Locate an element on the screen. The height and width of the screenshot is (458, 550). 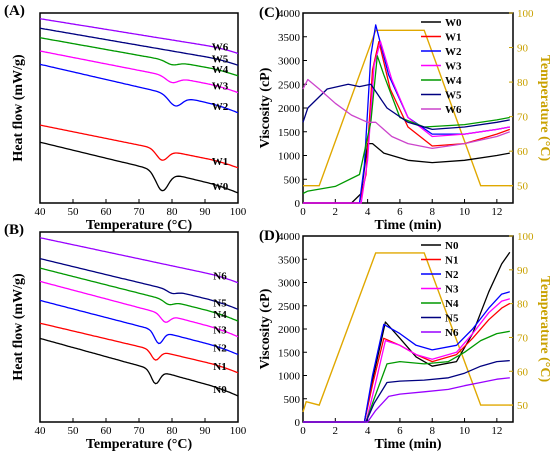
y-tick-label: 2500 is located at coordinates (289, 307).